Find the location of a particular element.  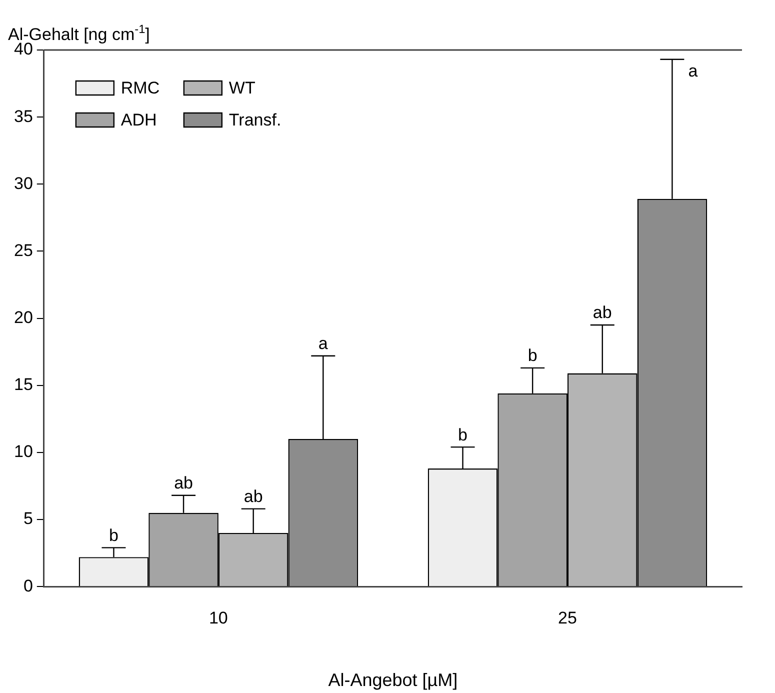

y-tick-label: 35 is located at coordinates (23, 116).